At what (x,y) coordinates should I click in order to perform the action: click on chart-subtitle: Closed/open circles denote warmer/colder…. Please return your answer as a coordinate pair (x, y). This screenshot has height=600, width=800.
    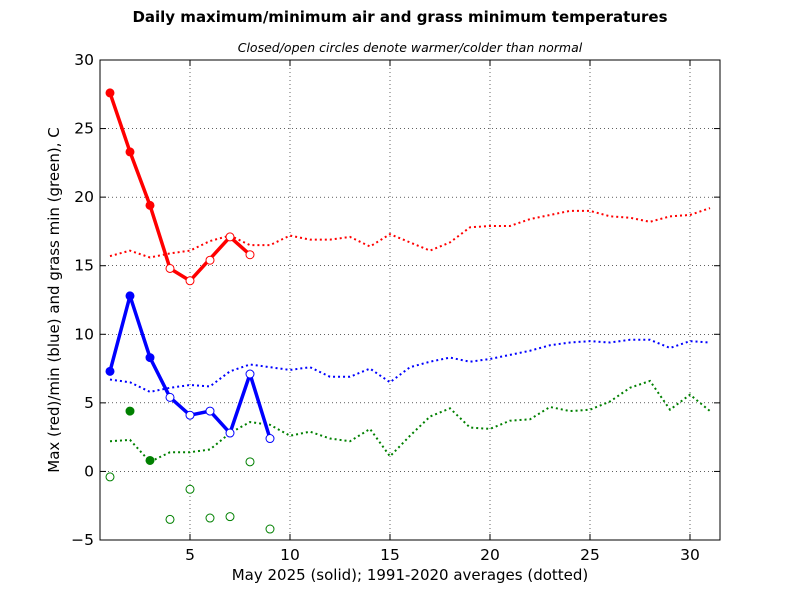
    Looking at the image, I should click on (410, 47).